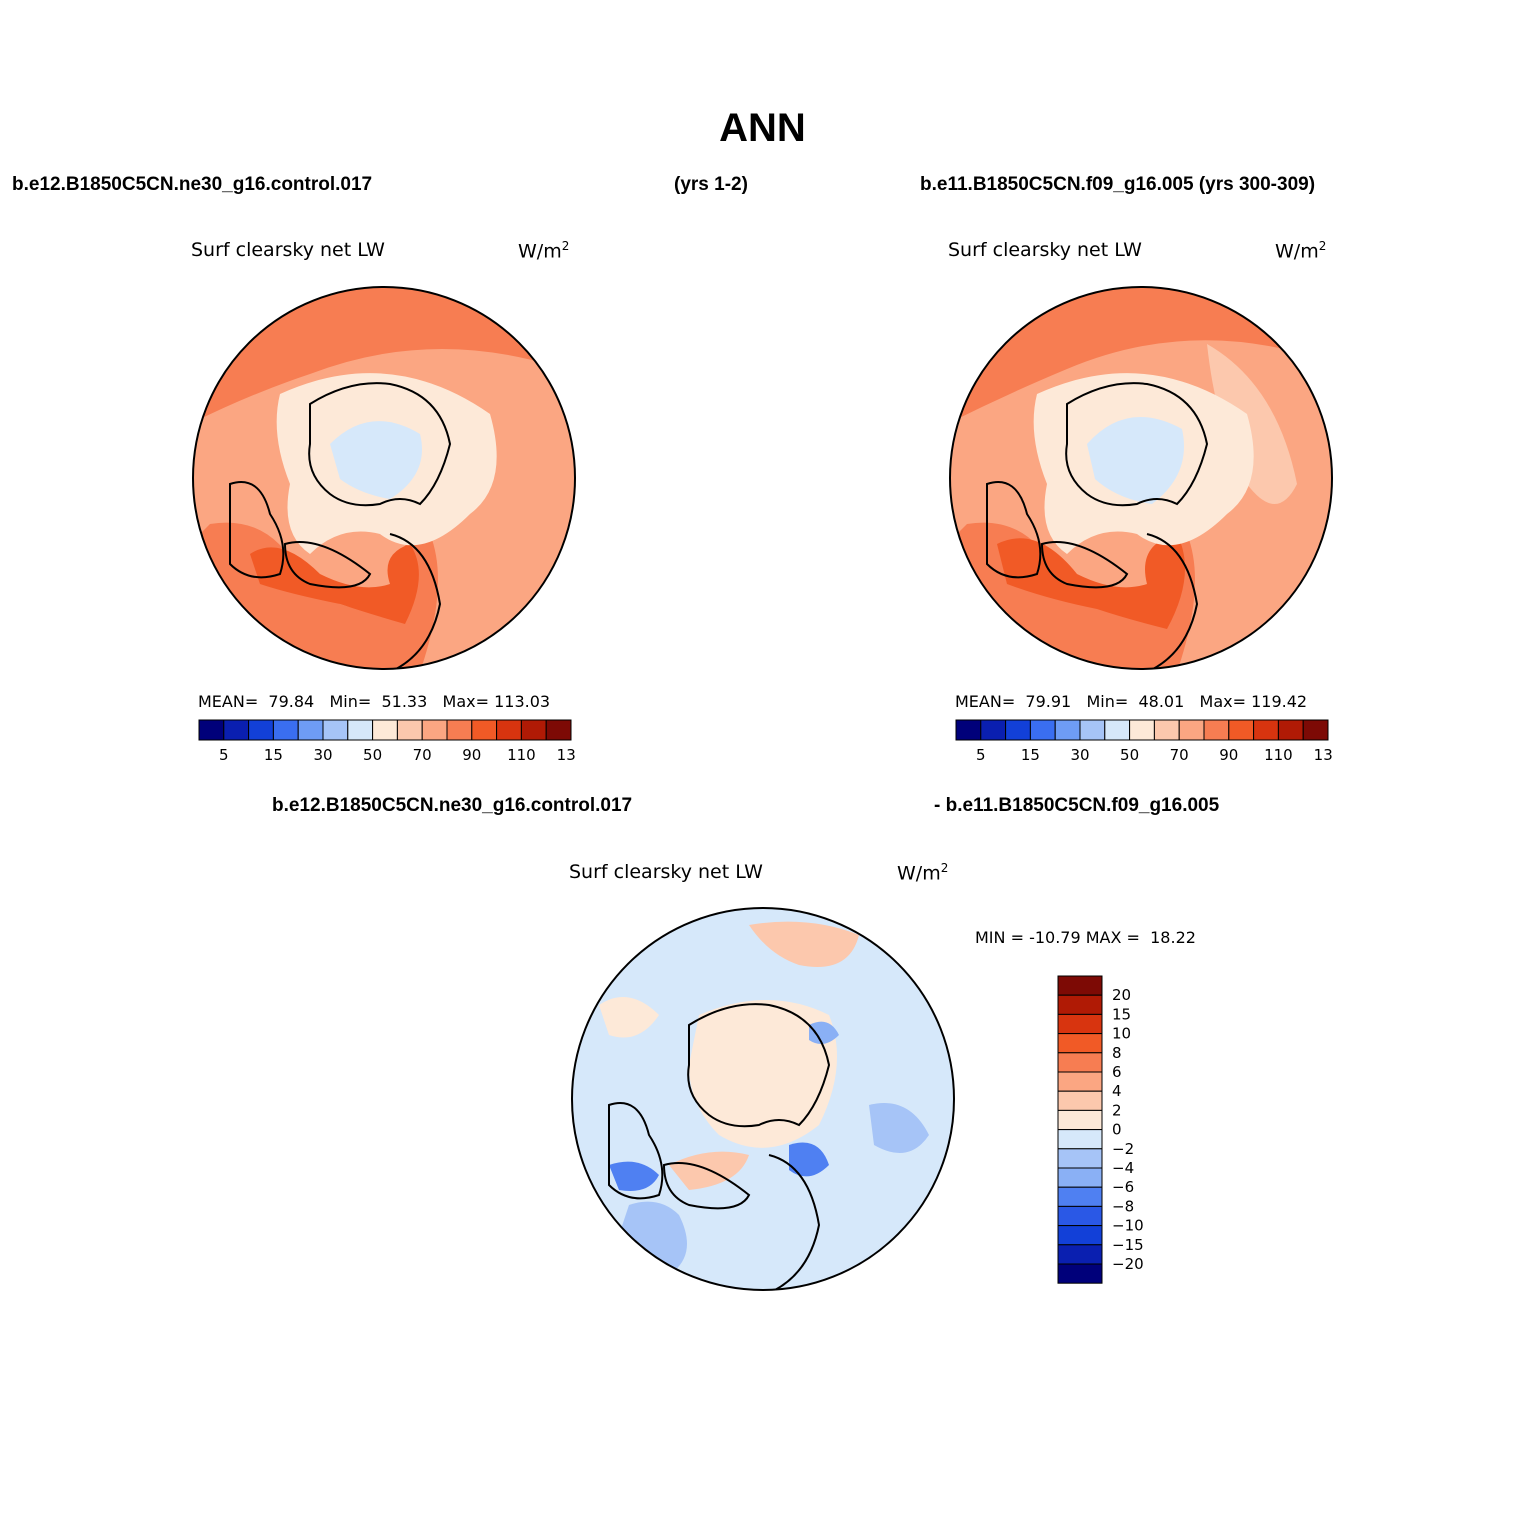  Describe the element at coordinates (521, 755) in the screenshot. I see `panel1-colorbar-label: 110` at that location.